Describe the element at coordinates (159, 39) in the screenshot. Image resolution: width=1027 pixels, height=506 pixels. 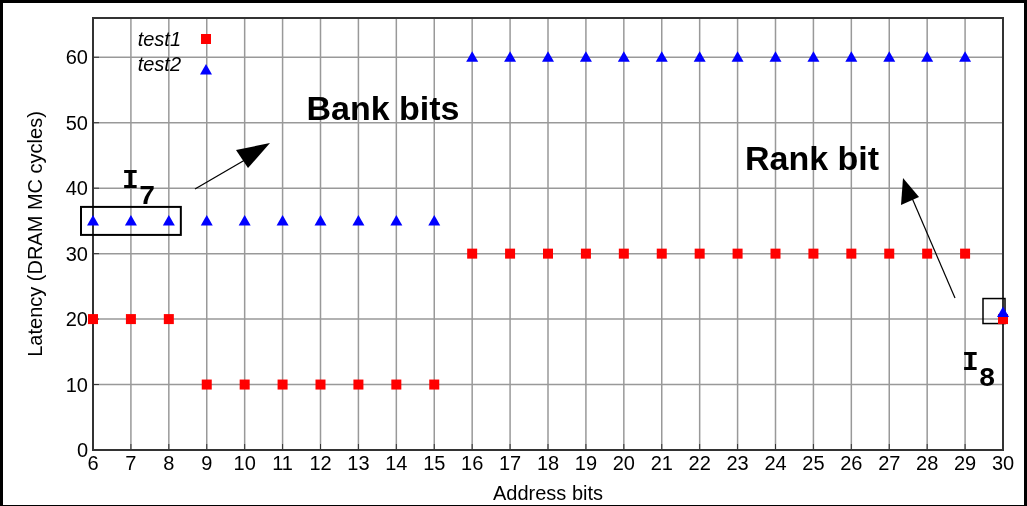
I see `legend-label: test1` at that location.